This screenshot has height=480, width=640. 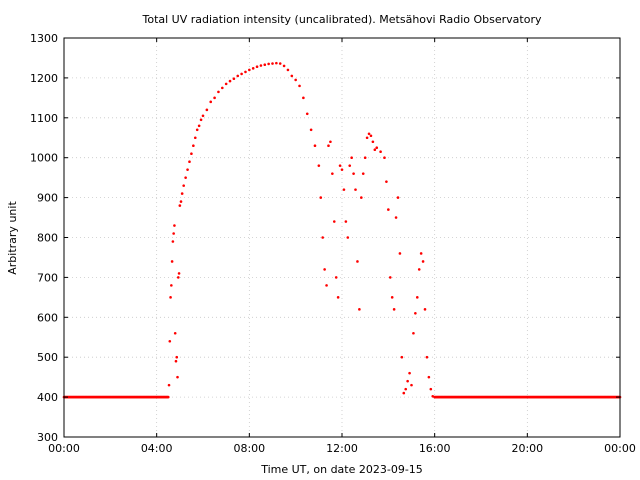 What do you see at coordinates (342, 448) in the screenshot?
I see `x-tick-label: 12:00` at bounding box center [342, 448].